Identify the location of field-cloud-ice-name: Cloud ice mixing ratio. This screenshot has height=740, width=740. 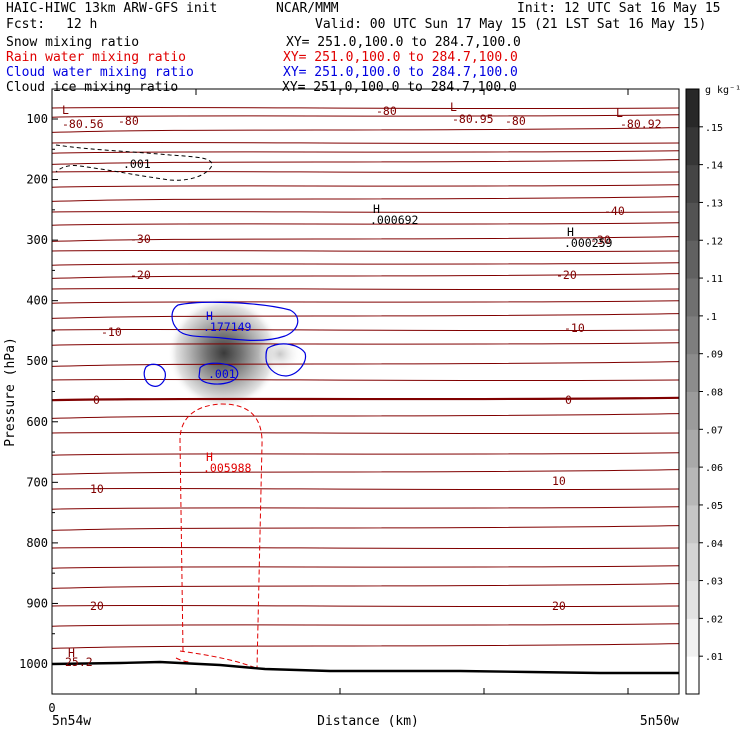
(92, 87).